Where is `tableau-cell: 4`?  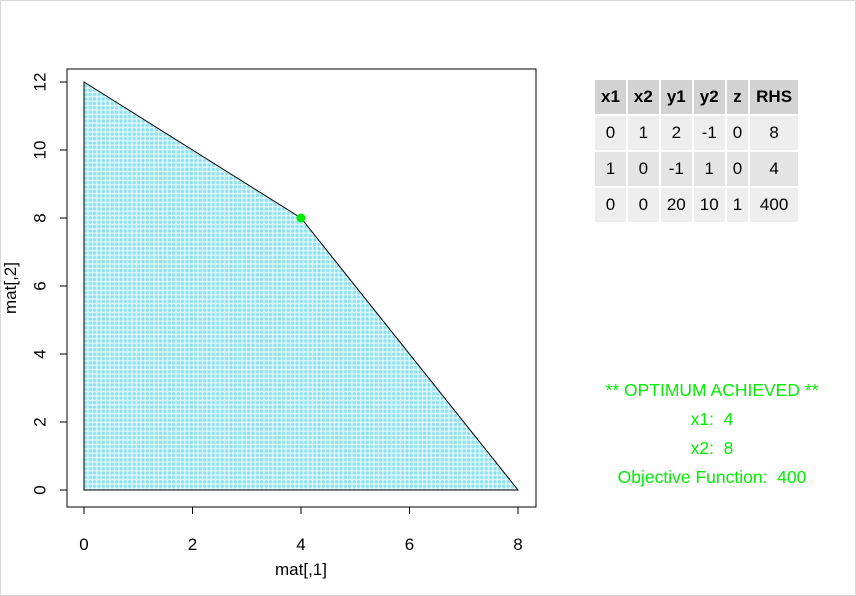 tableau-cell: 4 is located at coordinates (775, 169).